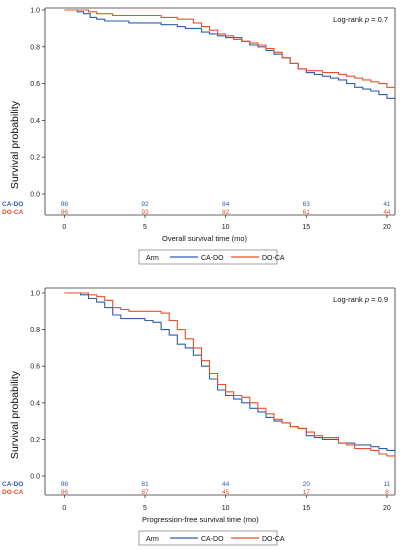 The height and width of the screenshot is (550, 403). What do you see at coordinates (226, 492) in the screenshot?
I see `risk-count: 45` at bounding box center [226, 492].